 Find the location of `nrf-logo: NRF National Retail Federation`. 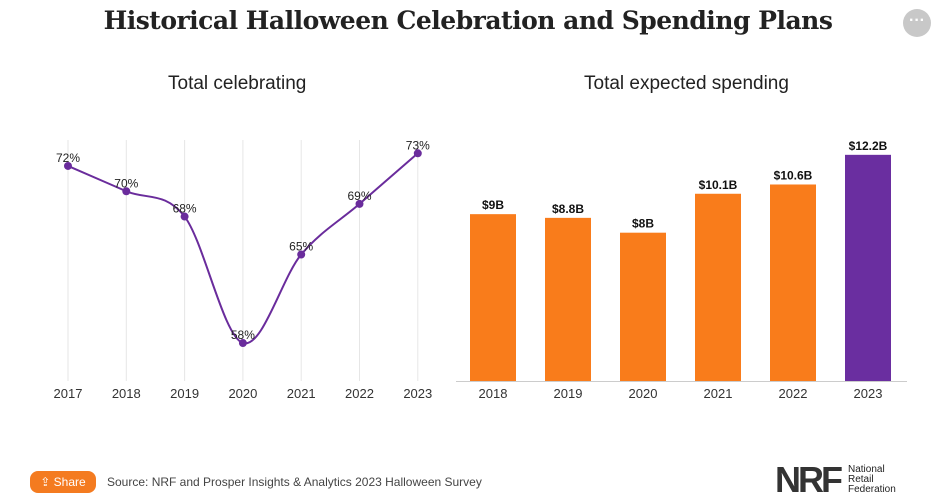

nrf-logo: NRF National Retail Federation is located at coordinates (835, 479).